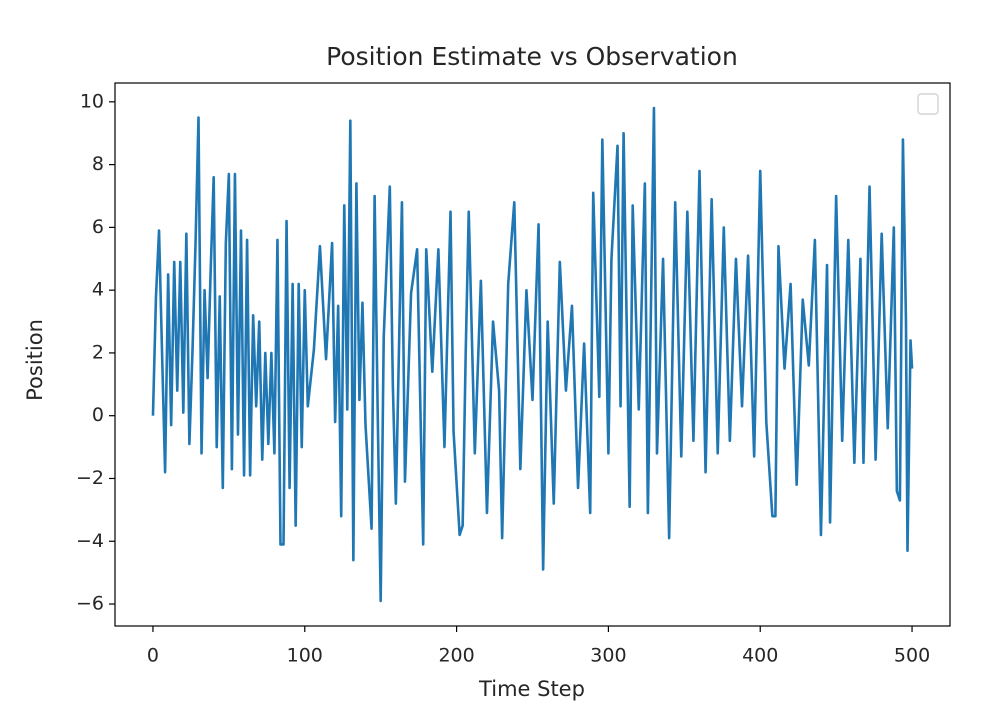 Image resolution: width=1004 pixels, height=723 pixels. Describe the element at coordinates (90, 604) in the screenshot. I see `y-tick-label: −6` at that location.